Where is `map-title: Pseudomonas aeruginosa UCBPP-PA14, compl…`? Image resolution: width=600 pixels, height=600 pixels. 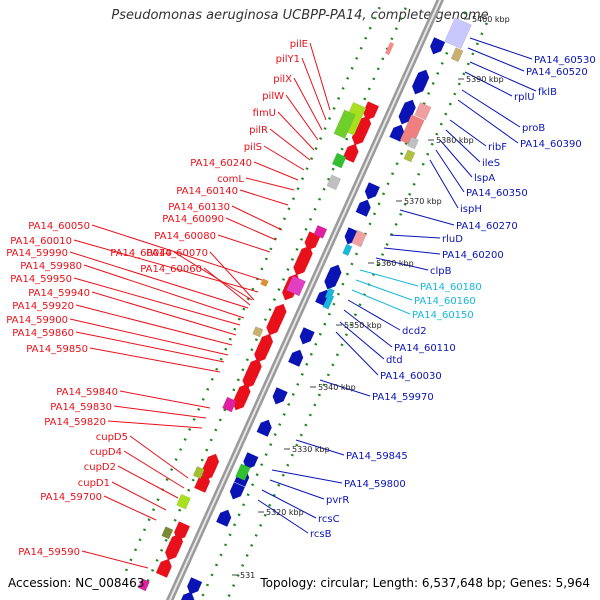
map-title: Pseudomonas aeruginosa UCBPP-PA14, compl… is located at coordinates (300, 15).